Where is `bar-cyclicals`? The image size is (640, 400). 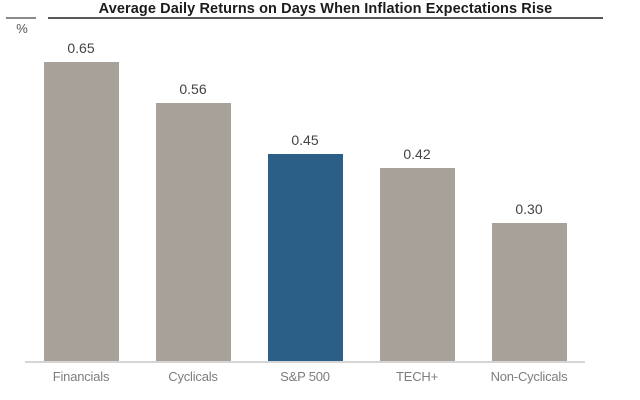 bar-cyclicals is located at coordinates (193, 232).